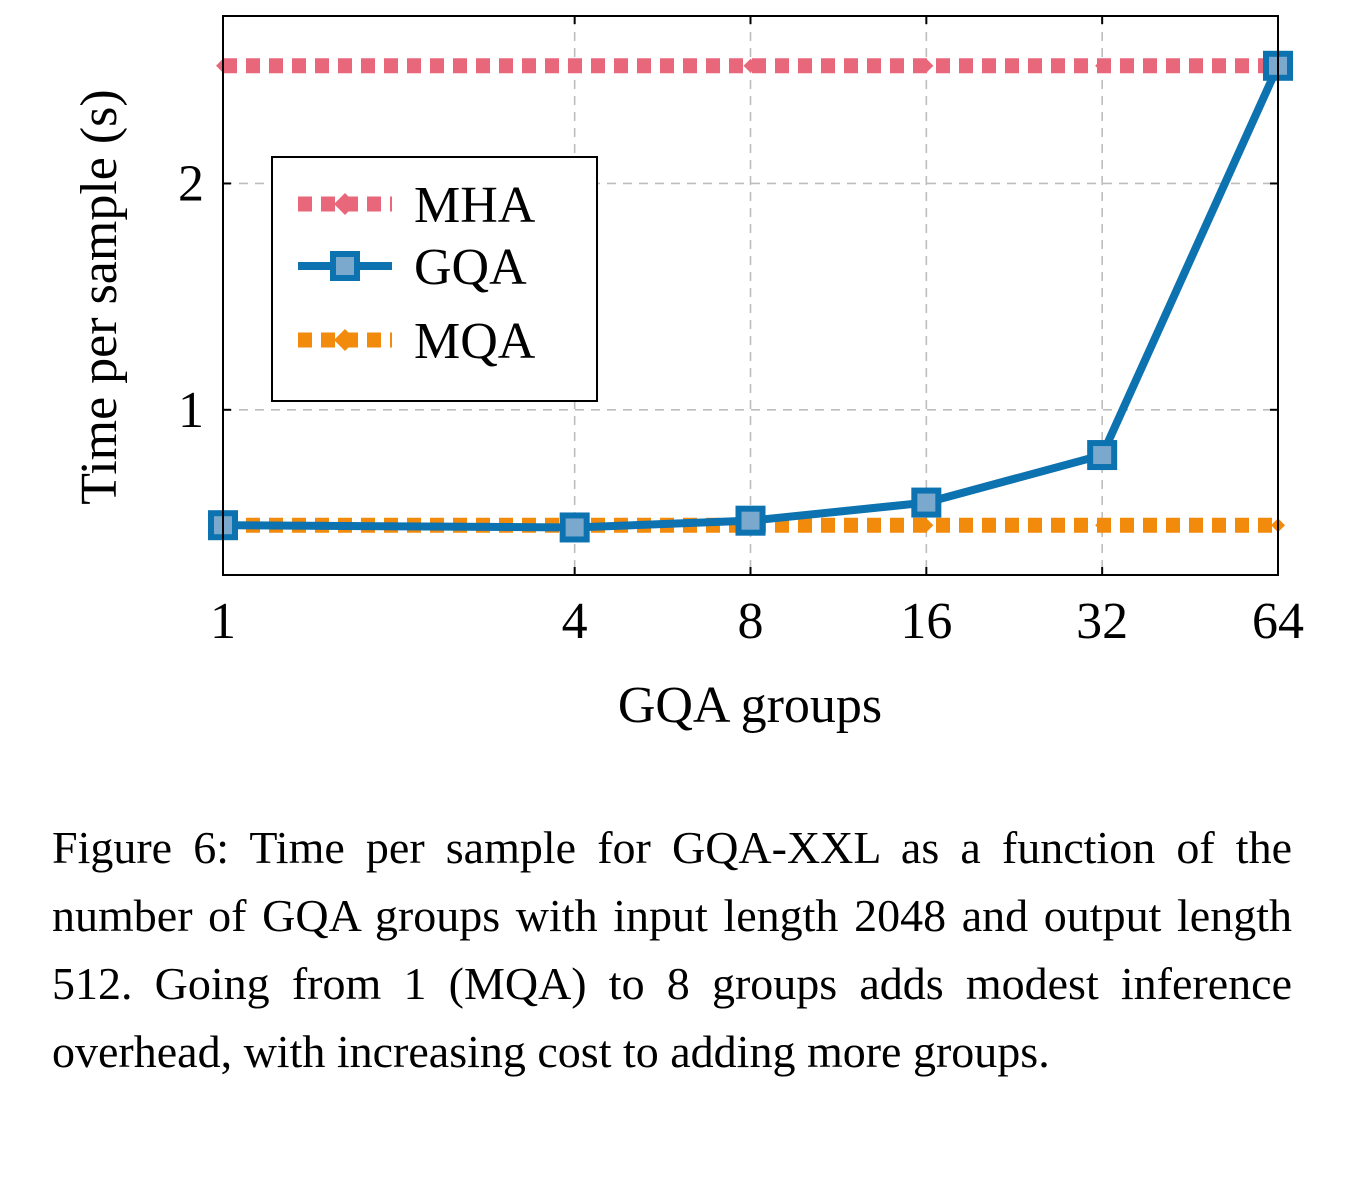 The height and width of the screenshot is (1182, 1348). What do you see at coordinates (345, 204) in the screenshot?
I see `legend-marker-mha` at bounding box center [345, 204].